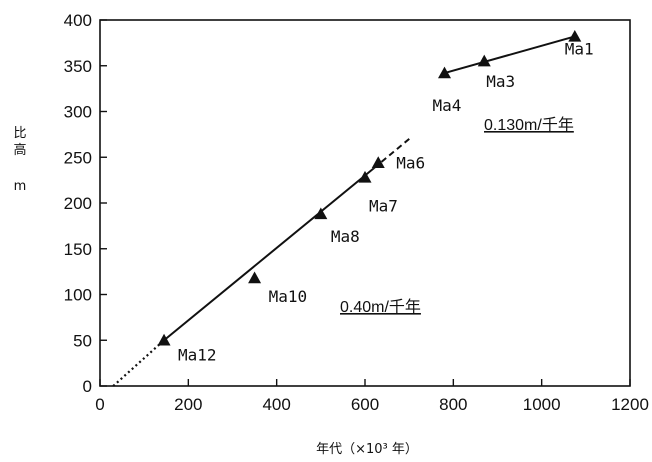  What do you see at coordinates (197, 354) in the screenshot?
I see `point-label: Ma12` at bounding box center [197, 354].